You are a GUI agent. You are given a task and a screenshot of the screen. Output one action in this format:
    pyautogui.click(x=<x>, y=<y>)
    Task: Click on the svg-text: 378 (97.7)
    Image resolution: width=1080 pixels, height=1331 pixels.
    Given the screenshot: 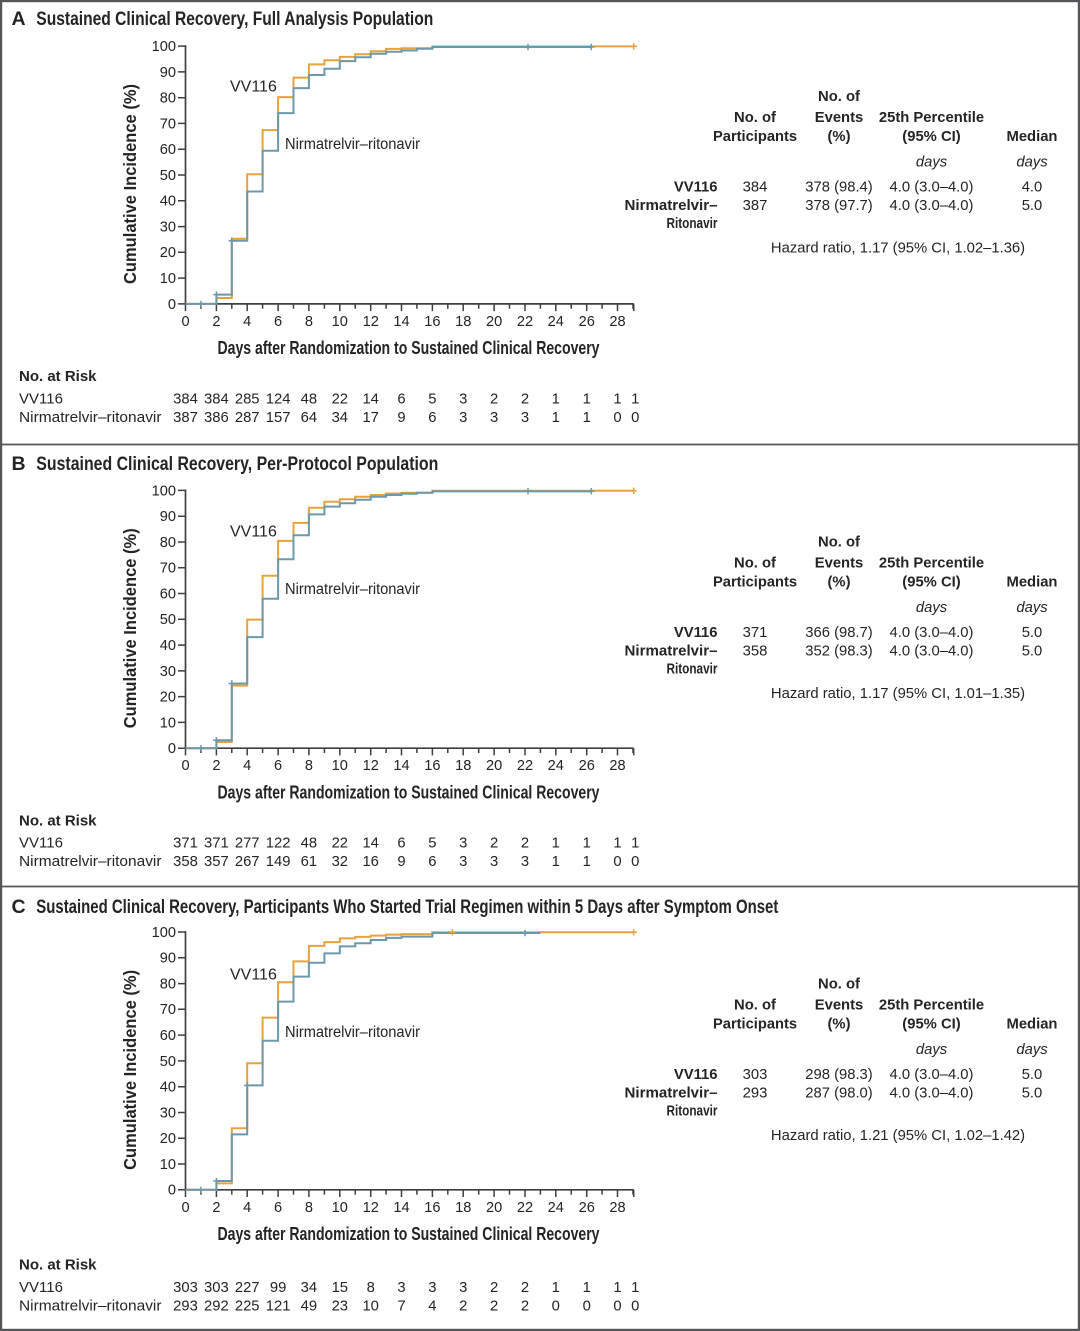 What is the action you would take?
    pyautogui.click(x=839, y=206)
    